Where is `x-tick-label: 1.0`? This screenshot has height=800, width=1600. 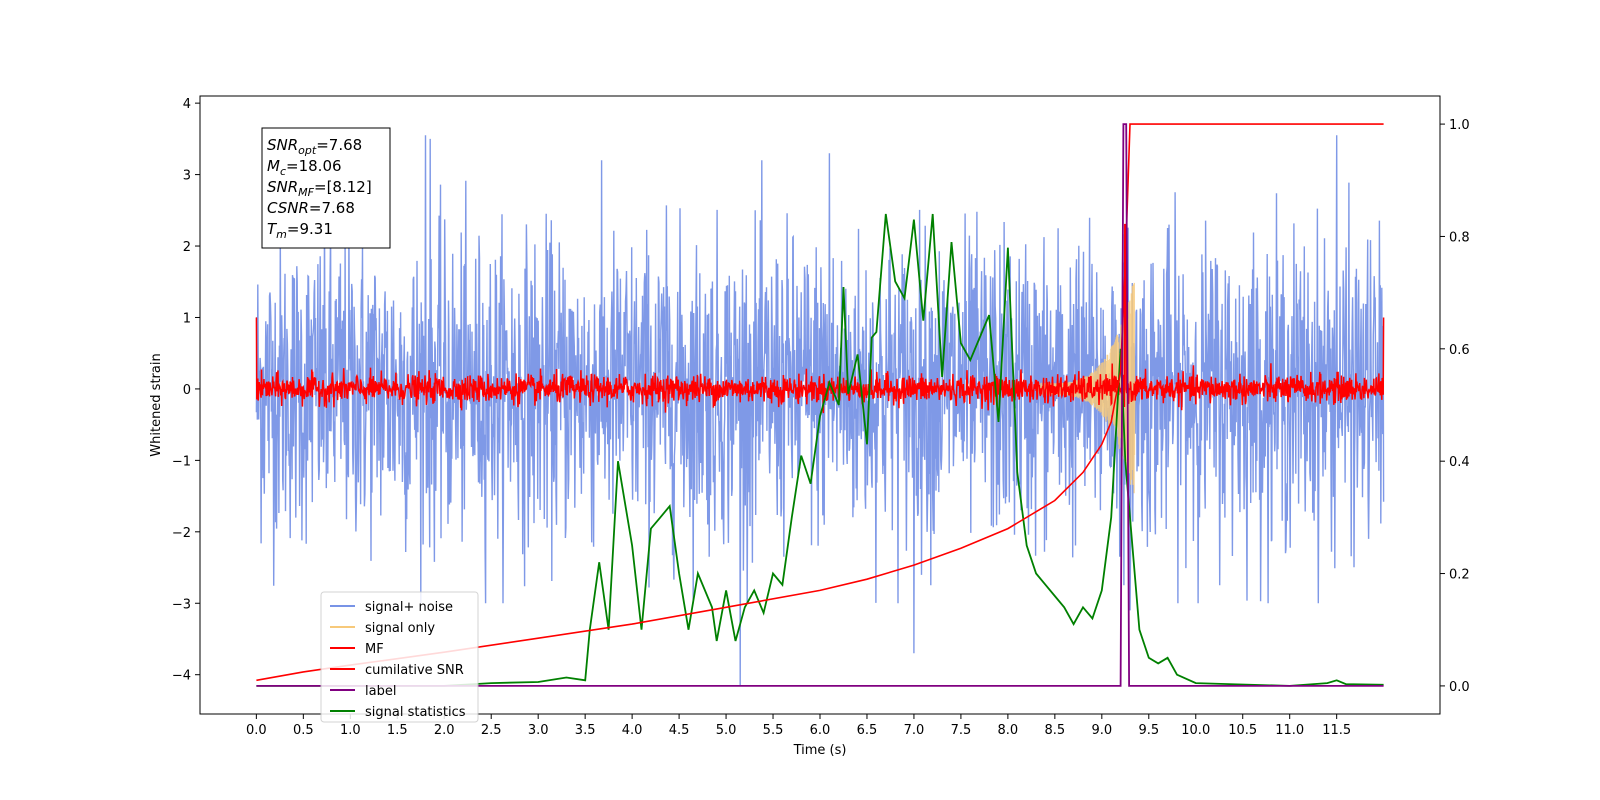 x-tick-label: 1.0 is located at coordinates (350, 730).